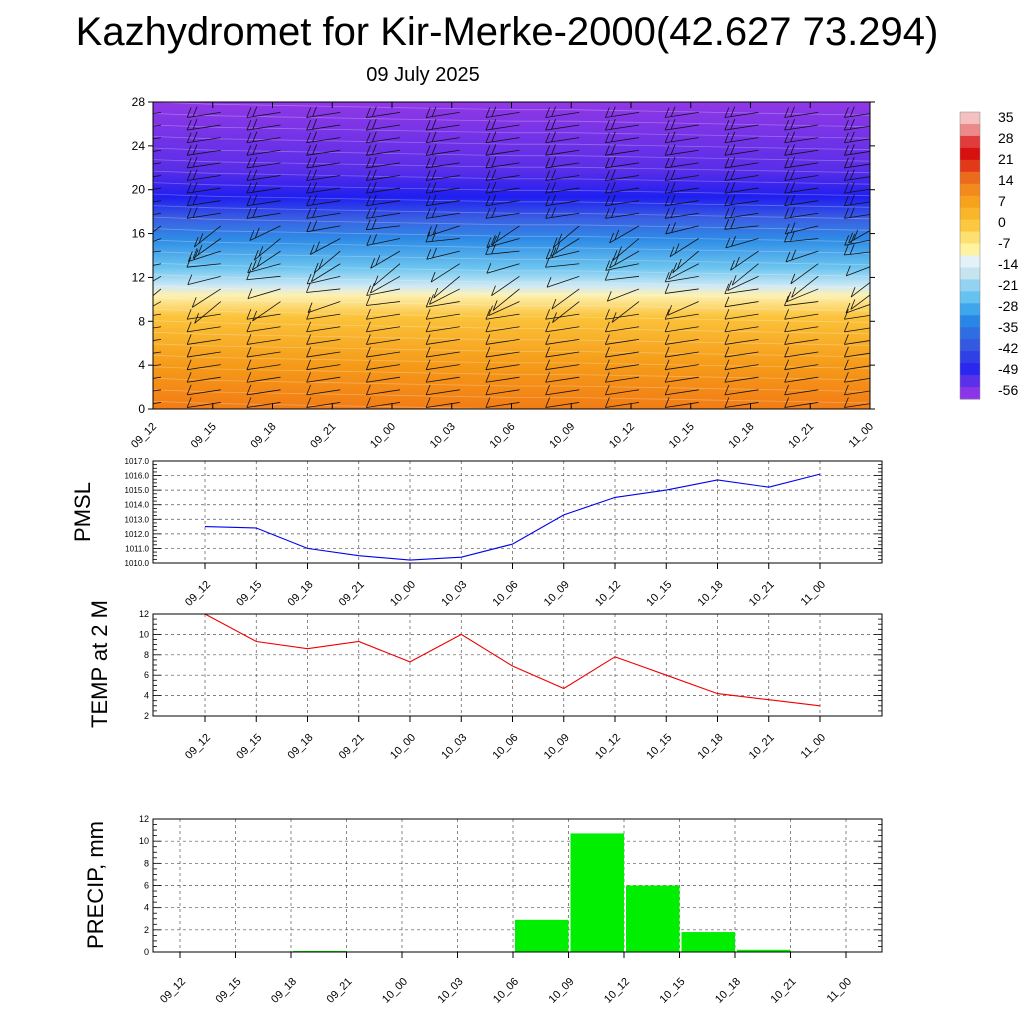 This screenshot has width=1024, height=1024. I want to click on colorbar-label: -28, so click(1008, 306).